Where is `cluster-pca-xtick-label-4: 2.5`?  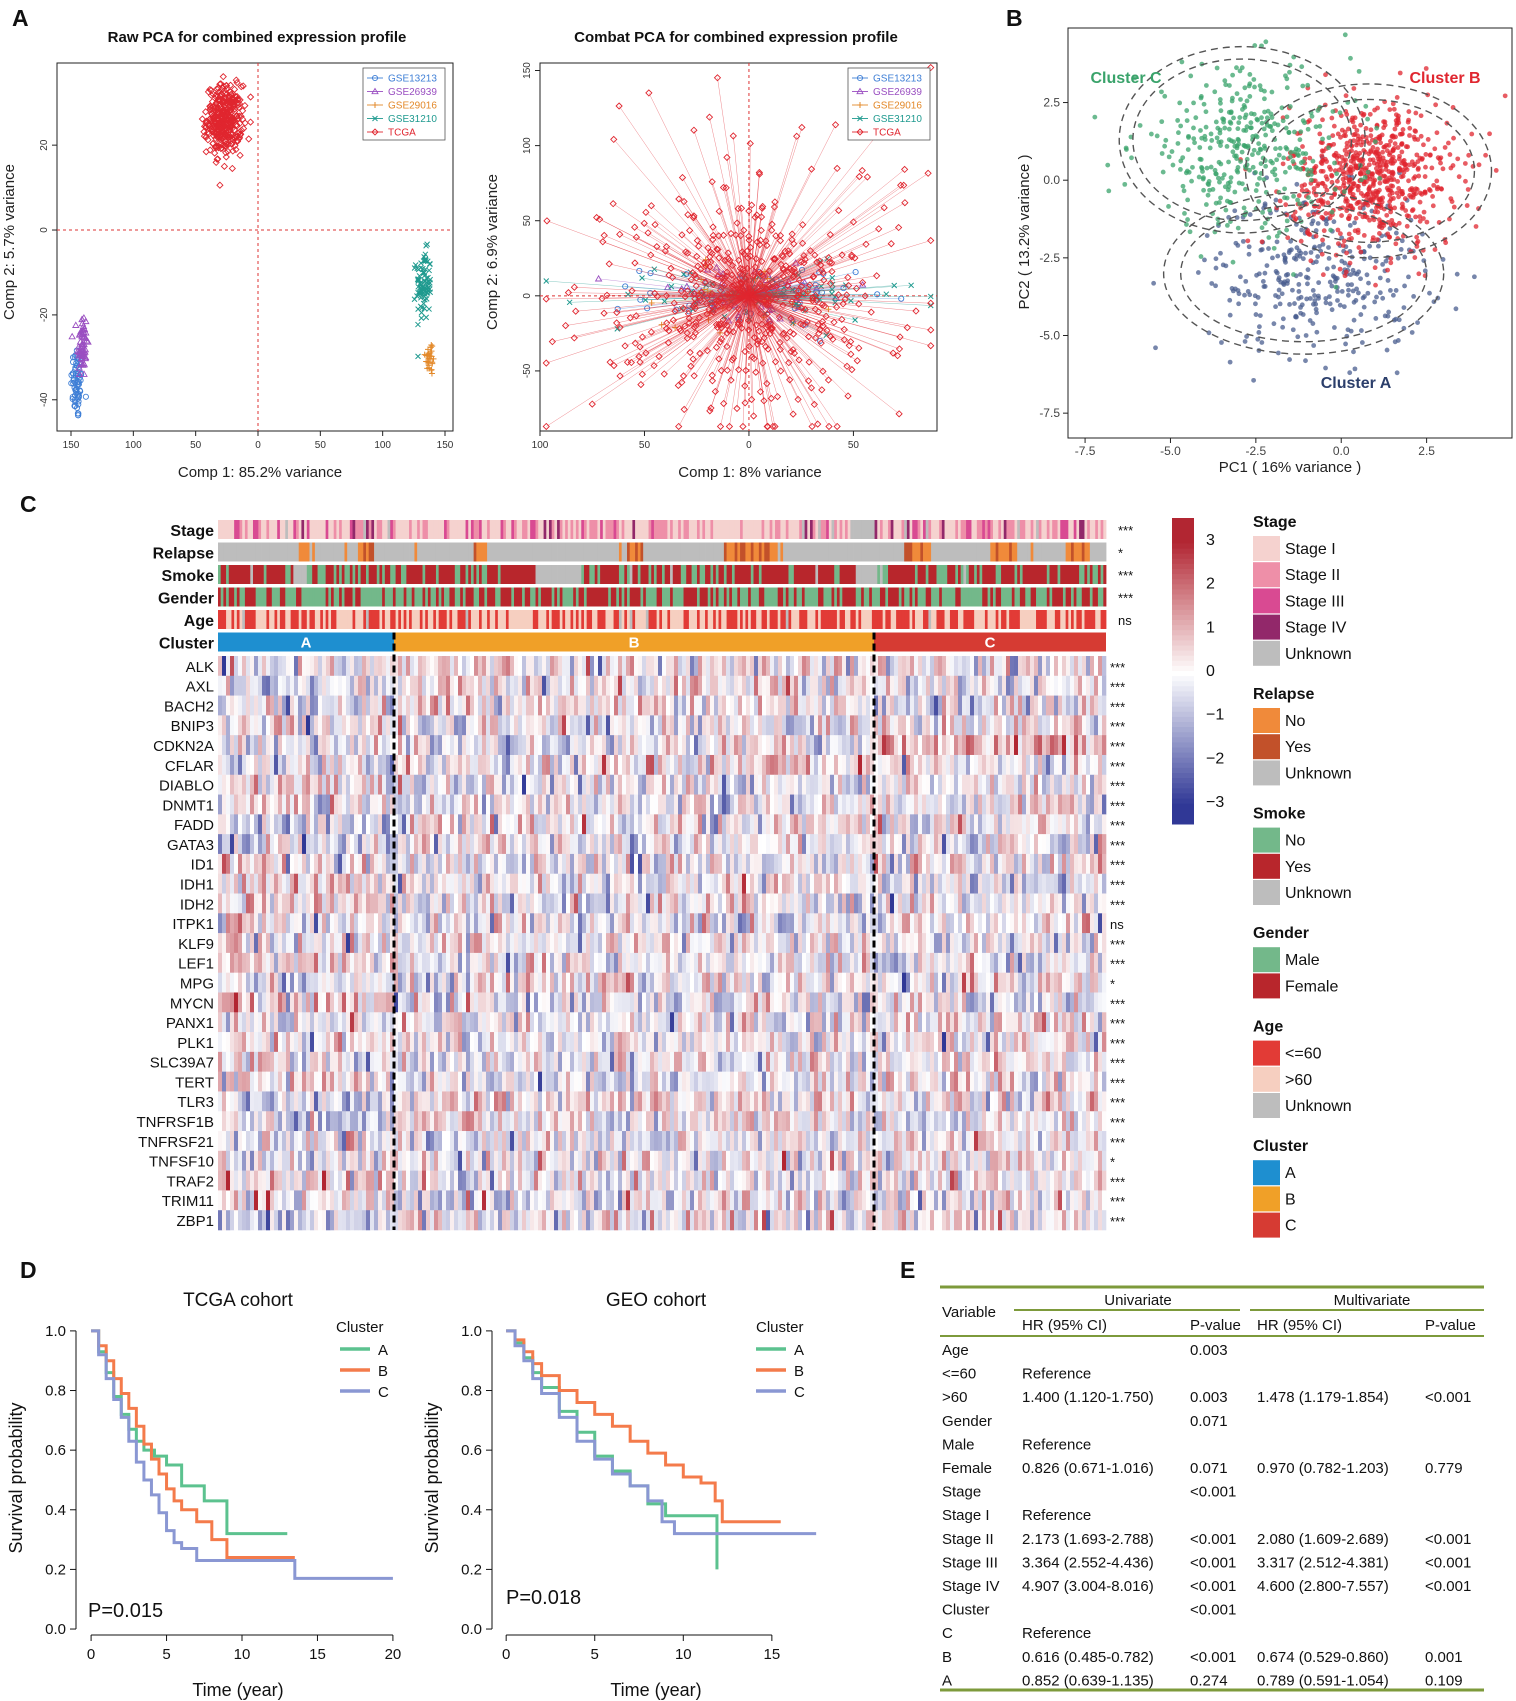 cluster-pca-xtick-label-4: 2.5 is located at coordinates (1426, 451).